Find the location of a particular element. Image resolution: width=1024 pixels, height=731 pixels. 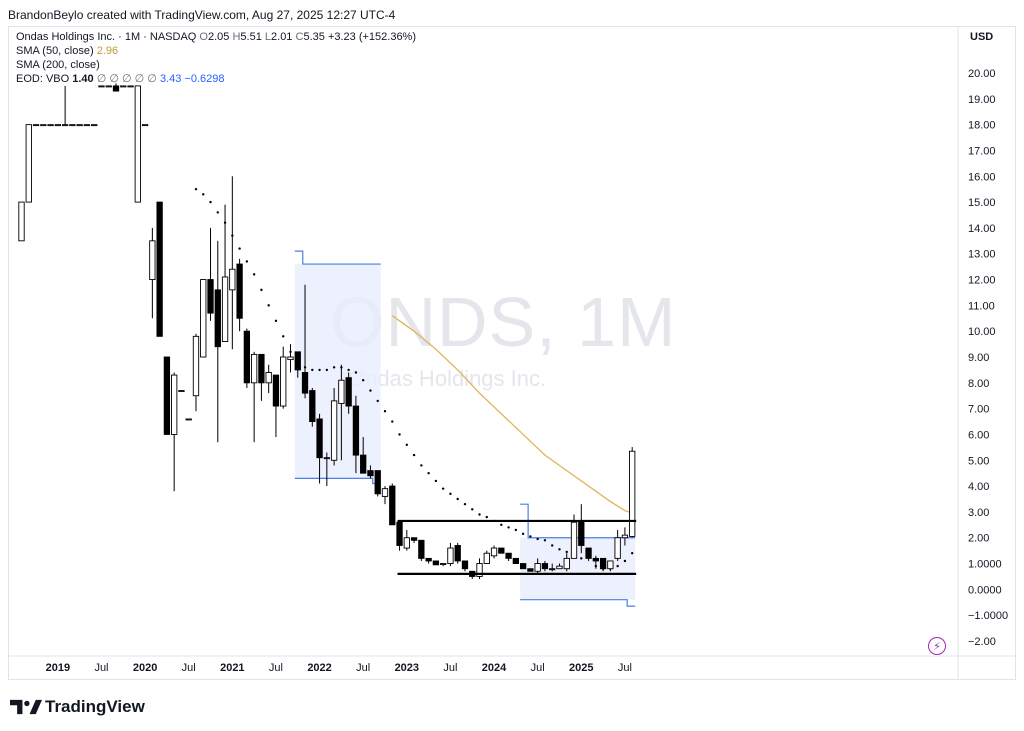

legend-eod-label: EOD: VBO is located at coordinates (43, 79).